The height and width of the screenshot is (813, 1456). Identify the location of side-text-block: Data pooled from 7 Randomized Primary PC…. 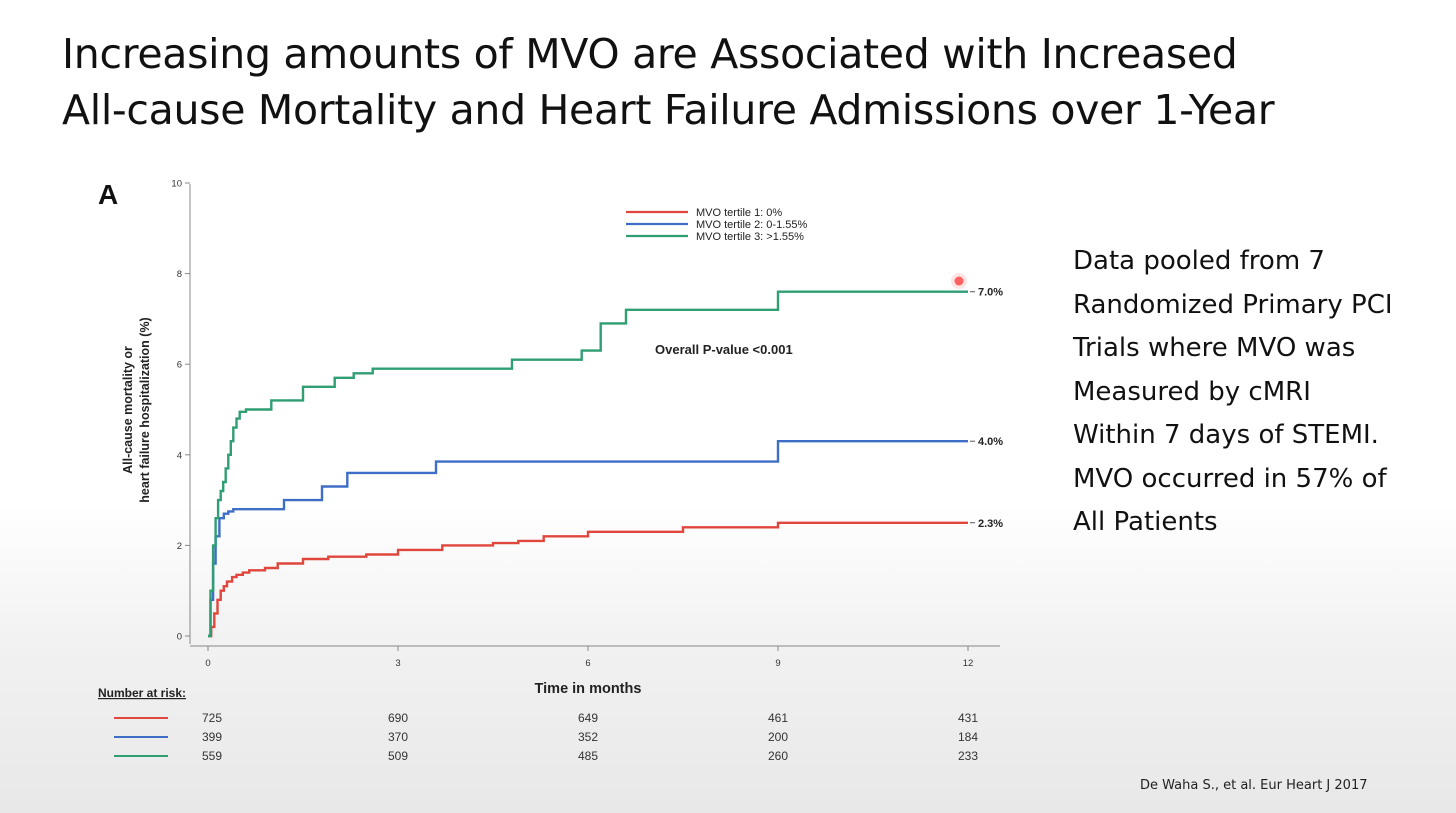
(1260, 392).